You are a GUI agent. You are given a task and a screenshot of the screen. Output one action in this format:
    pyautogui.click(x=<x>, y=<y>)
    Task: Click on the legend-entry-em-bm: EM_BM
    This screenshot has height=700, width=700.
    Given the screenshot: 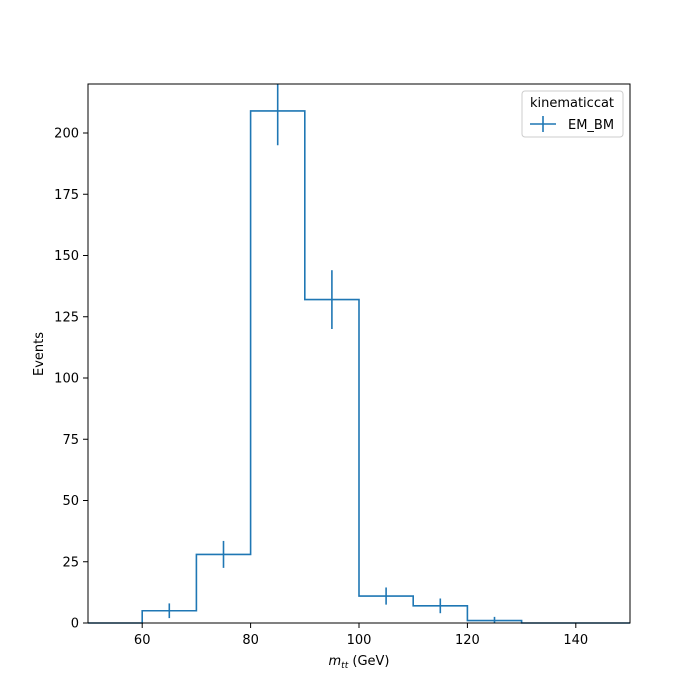 What is the action you would take?
    pyautogui.click(x=591, y=125)
    